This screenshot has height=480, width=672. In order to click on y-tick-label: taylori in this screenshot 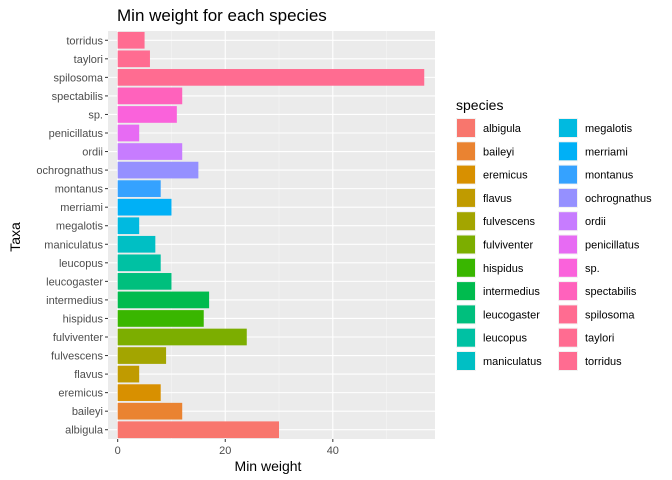, I will do `click(88, 60)`.